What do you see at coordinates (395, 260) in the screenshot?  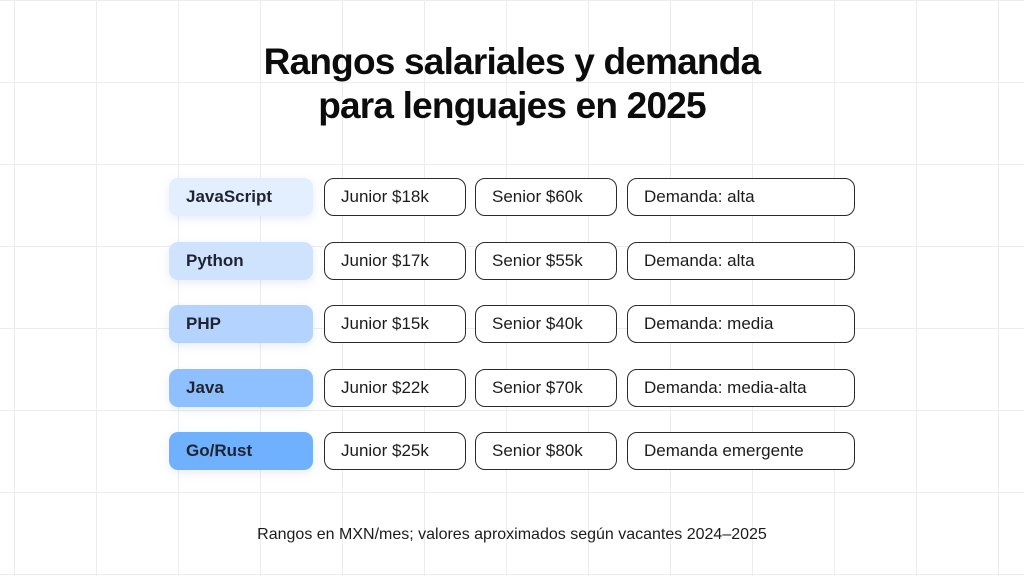 I see `junior-salary-cell: Junior $17k` at bounding box center [395, 260].